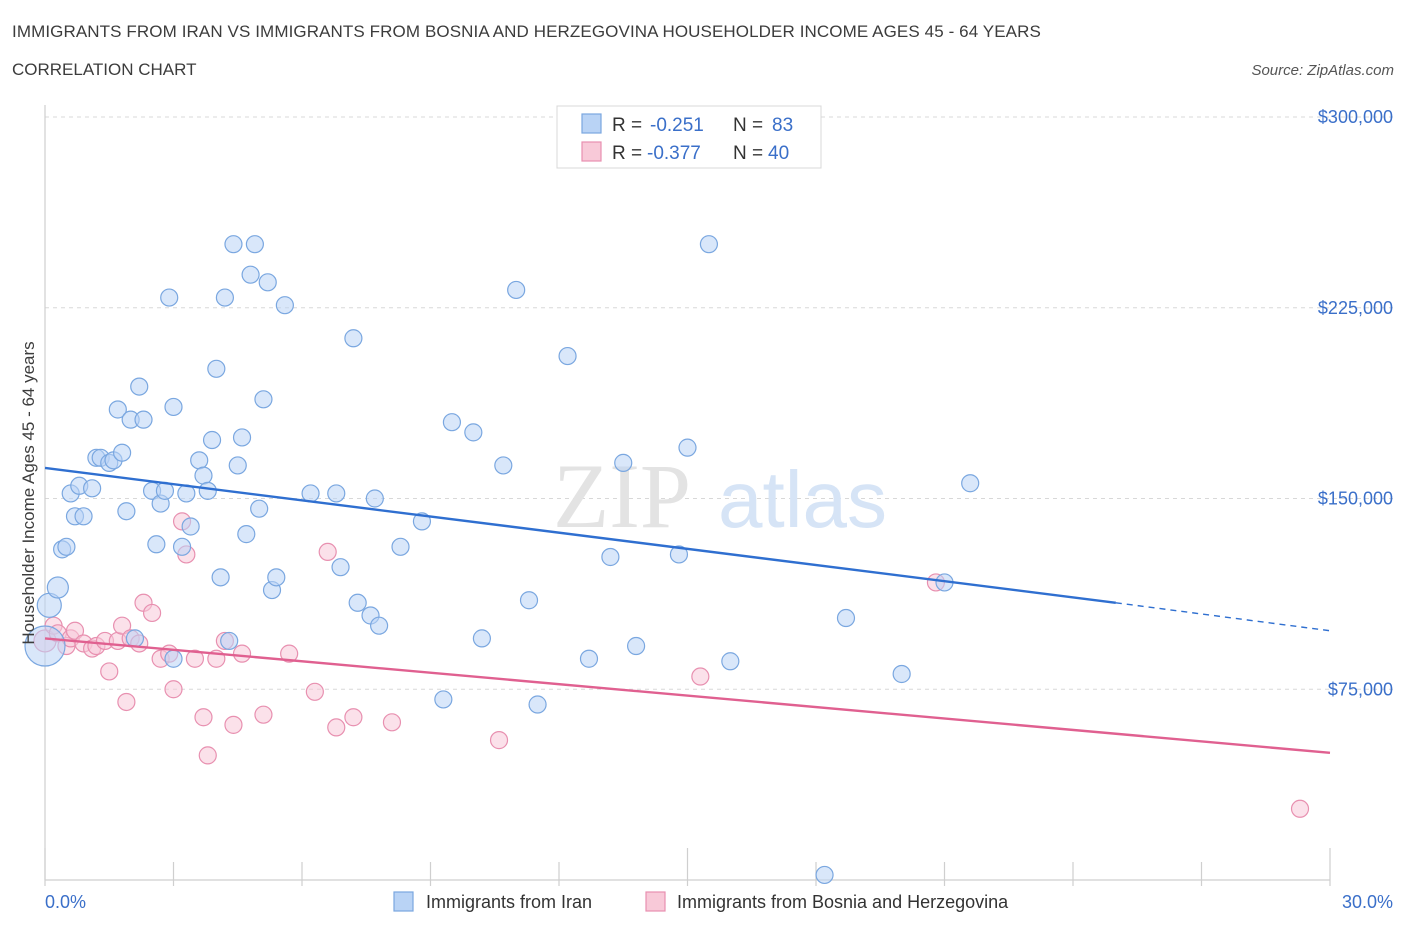  I want to click on y-tick-label-0: $75,000, so click(1360, 689).